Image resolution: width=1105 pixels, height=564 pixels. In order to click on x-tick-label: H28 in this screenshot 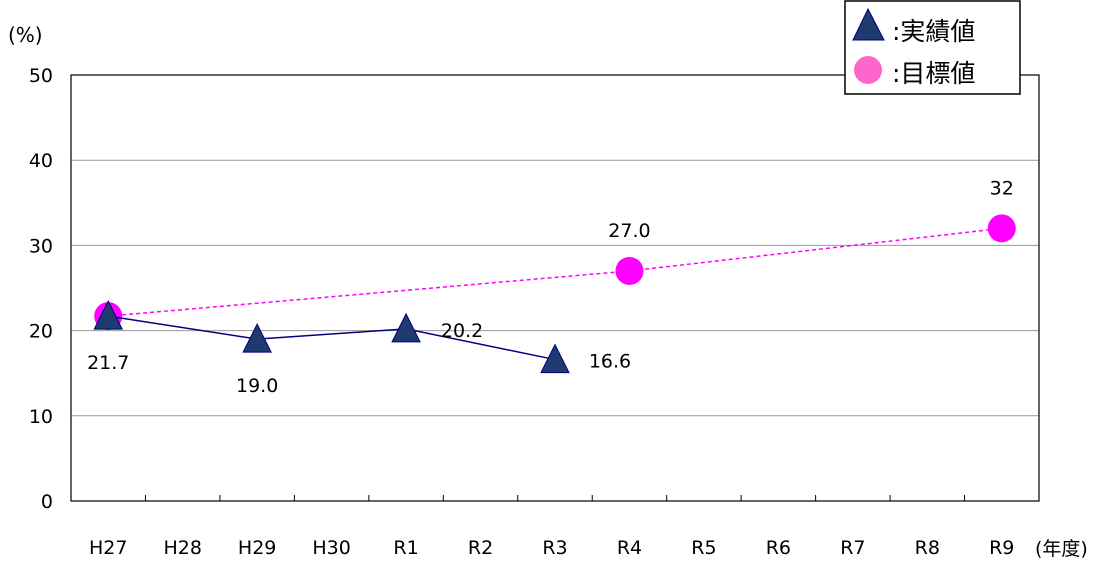, I will do `click(182, 548)`.